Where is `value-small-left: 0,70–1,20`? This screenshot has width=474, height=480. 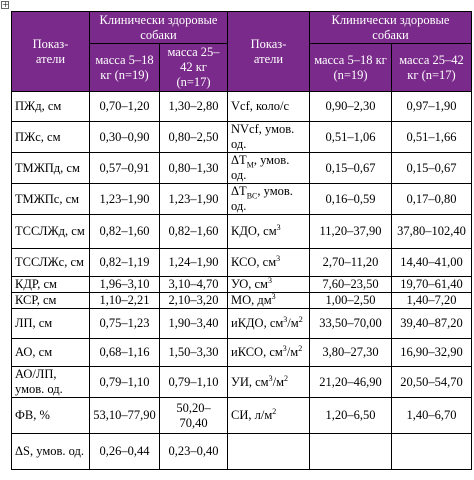
value-small-left: 0,70–1,20 is located at coordinates (124, 106).